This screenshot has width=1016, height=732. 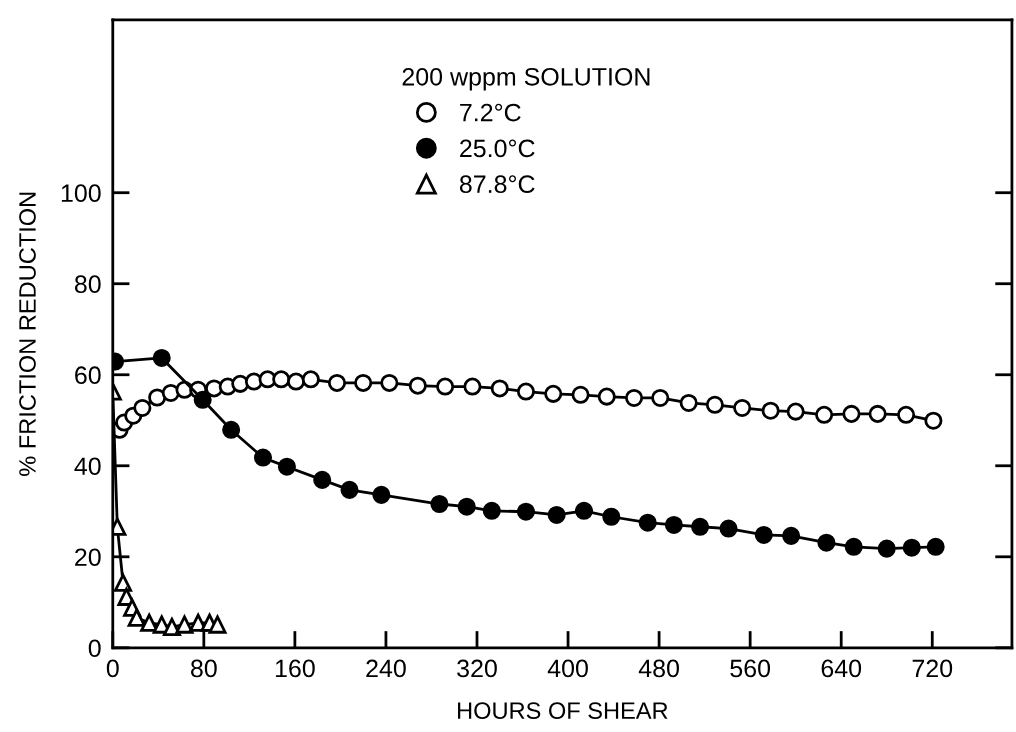 What do you see at coordinates (27, 334) in the screenshot?
I see `y-axis-title: % FRICTION REDUCTION` at bounding box center [27, 334].